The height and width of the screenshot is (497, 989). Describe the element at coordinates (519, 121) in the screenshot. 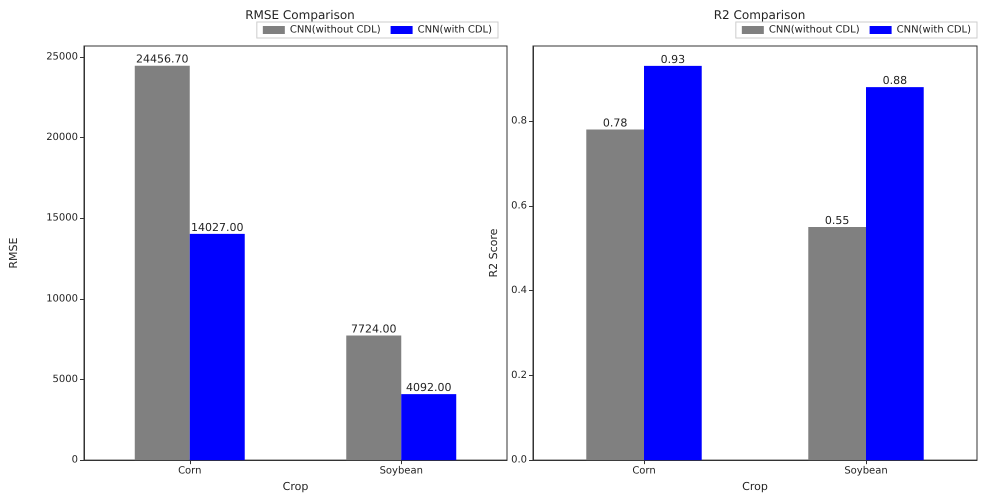

I see `y-tick-label: 0.8` at that location.